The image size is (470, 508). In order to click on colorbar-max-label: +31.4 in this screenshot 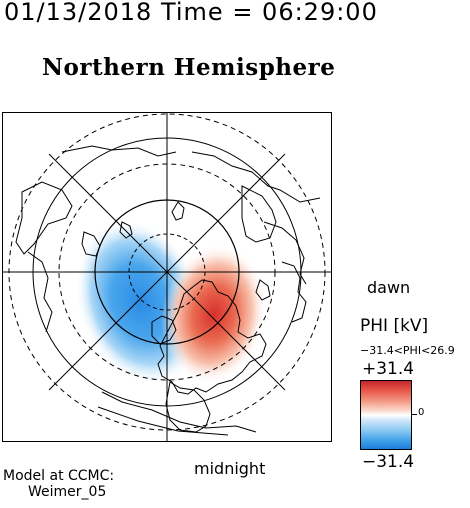, I will do `click(388, 369)`.